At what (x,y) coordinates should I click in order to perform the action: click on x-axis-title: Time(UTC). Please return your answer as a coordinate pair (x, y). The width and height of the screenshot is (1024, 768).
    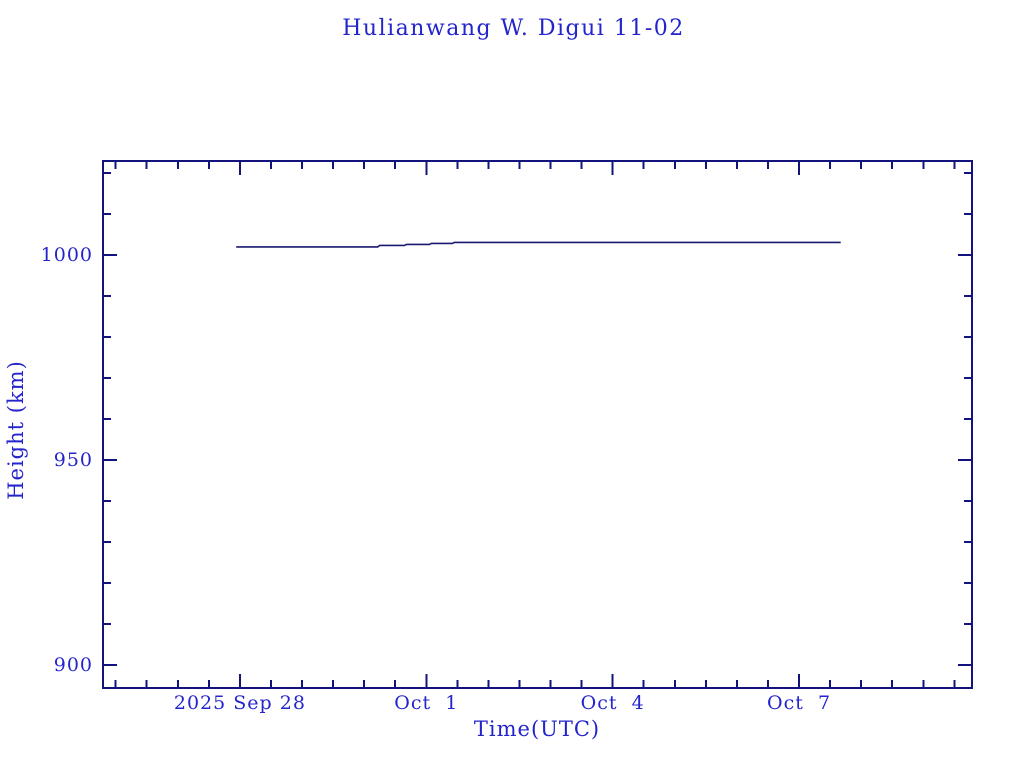
    Looking at the image, I should click on (537, 729).